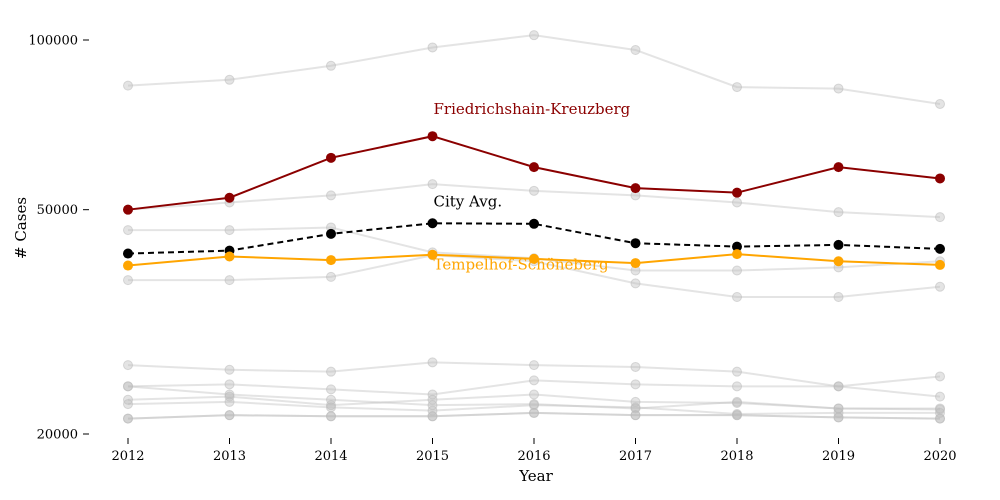 Image resolution: width=1000 pixels, height=500 pixels. What do you see at coordinates (53, 41) in the screenshot?
I see `y-tick-label: 100000` at bounding box center [53, 41].